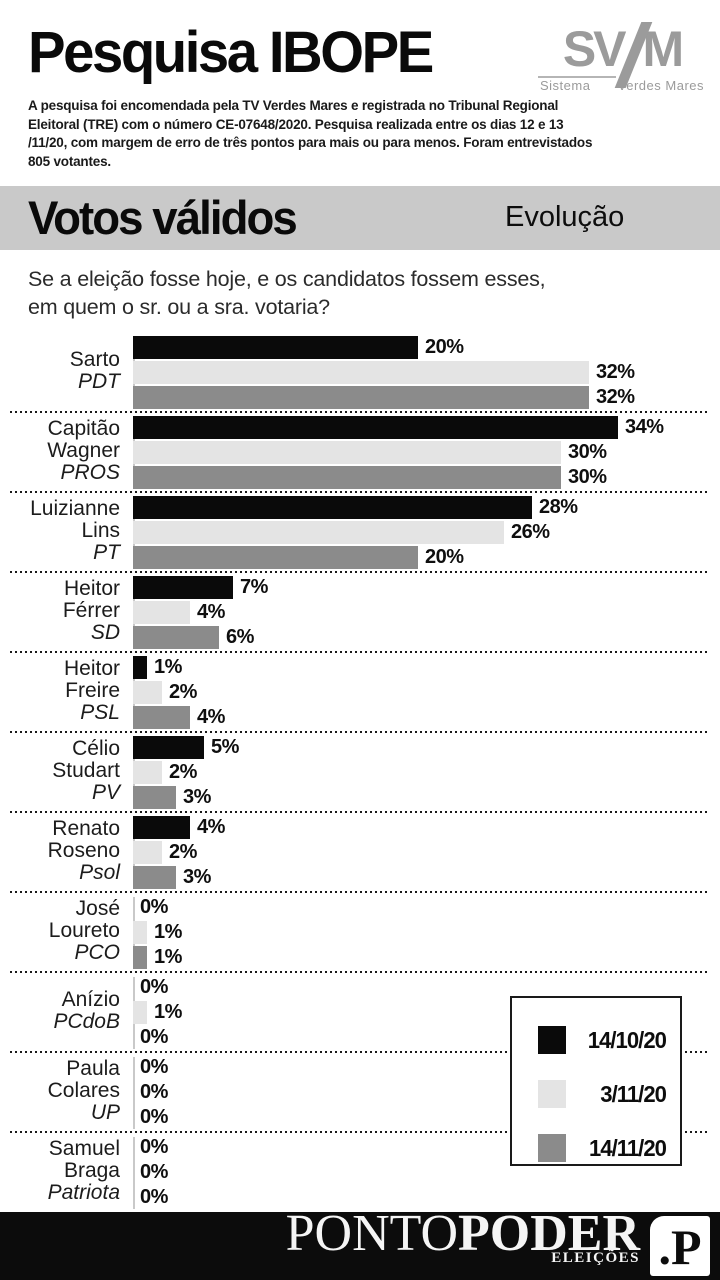 This screenshot has width=720, height=1280. What do you see at coordinates (421, 853) in the screenshot?
I see `candidate-bars: 4% 2% 3%` at bounding box center [421, 853].